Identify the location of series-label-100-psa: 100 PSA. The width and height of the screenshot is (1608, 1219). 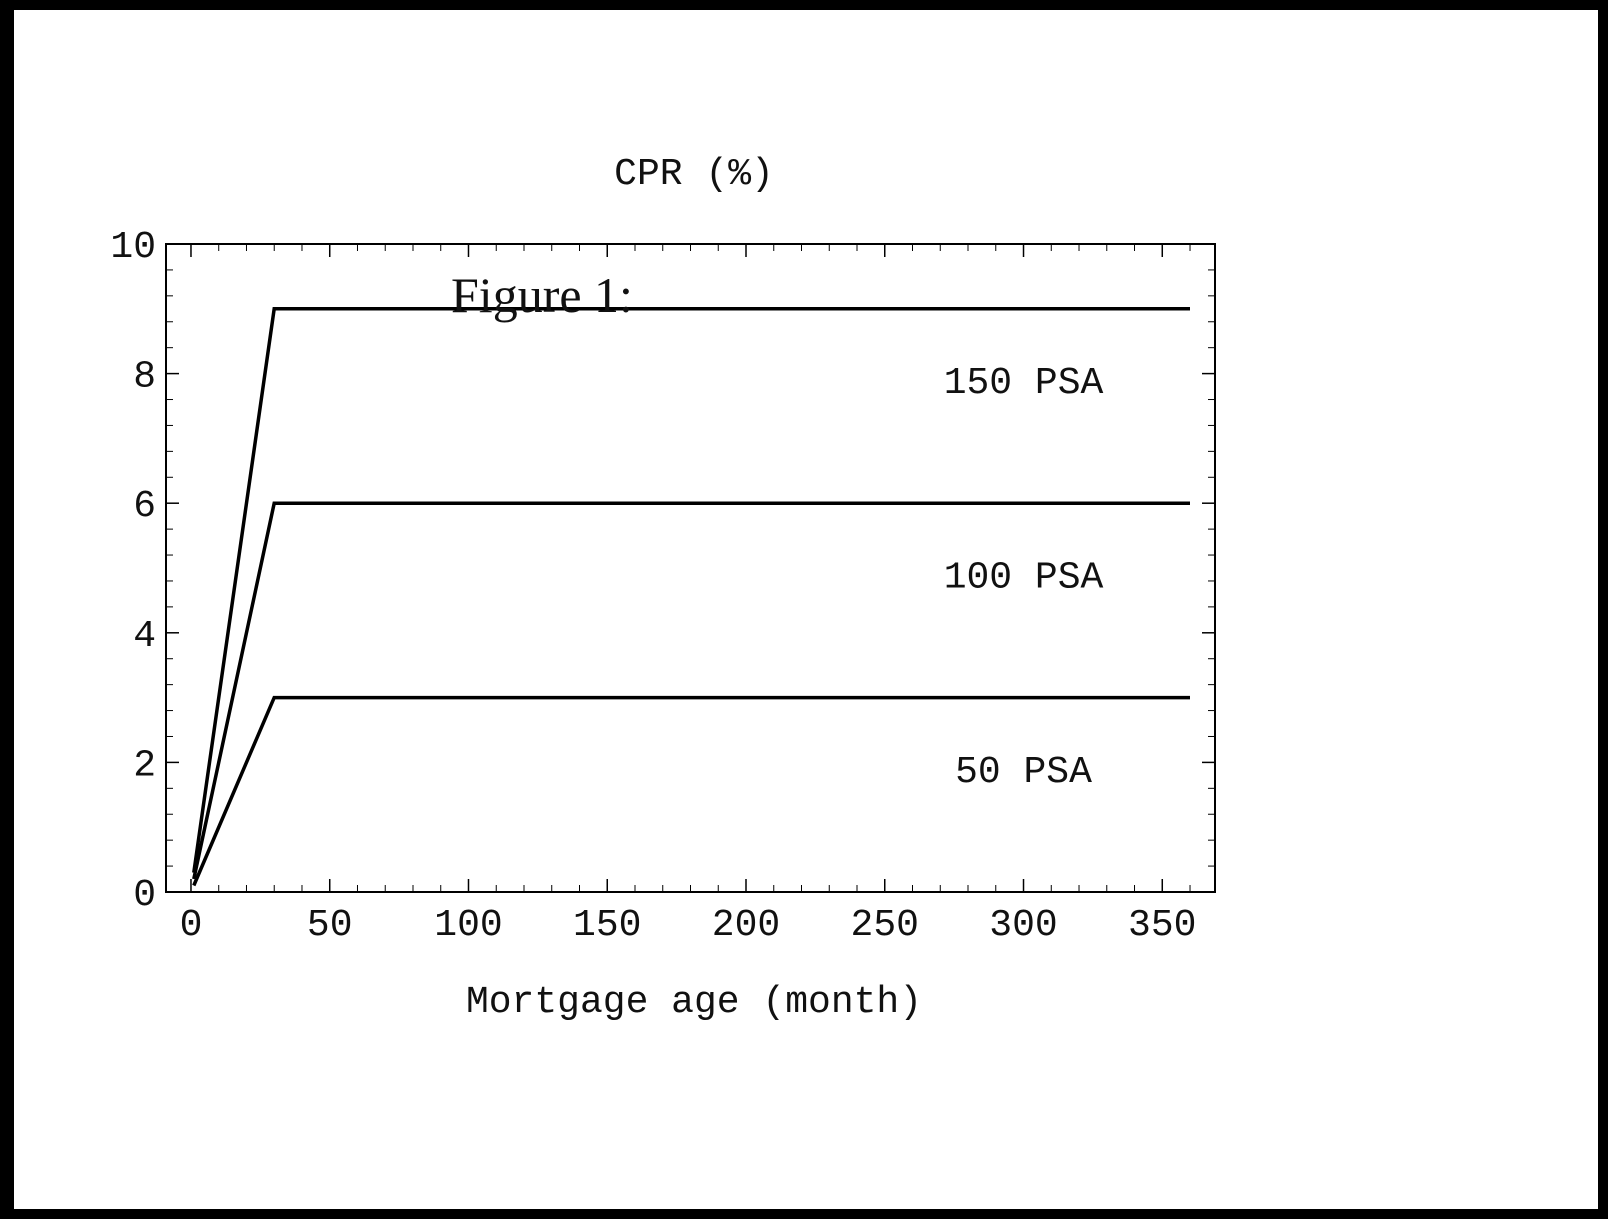
(1024, 577).